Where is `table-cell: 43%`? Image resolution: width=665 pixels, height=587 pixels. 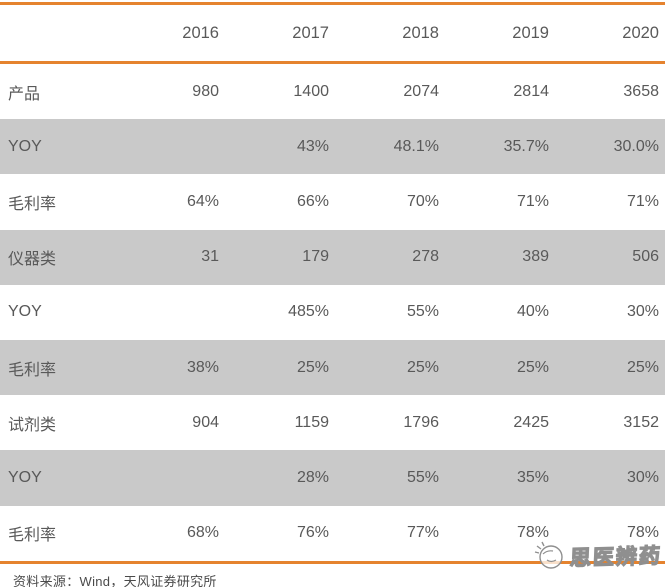 table-cell: 43% is located at coordinates (312, 146).